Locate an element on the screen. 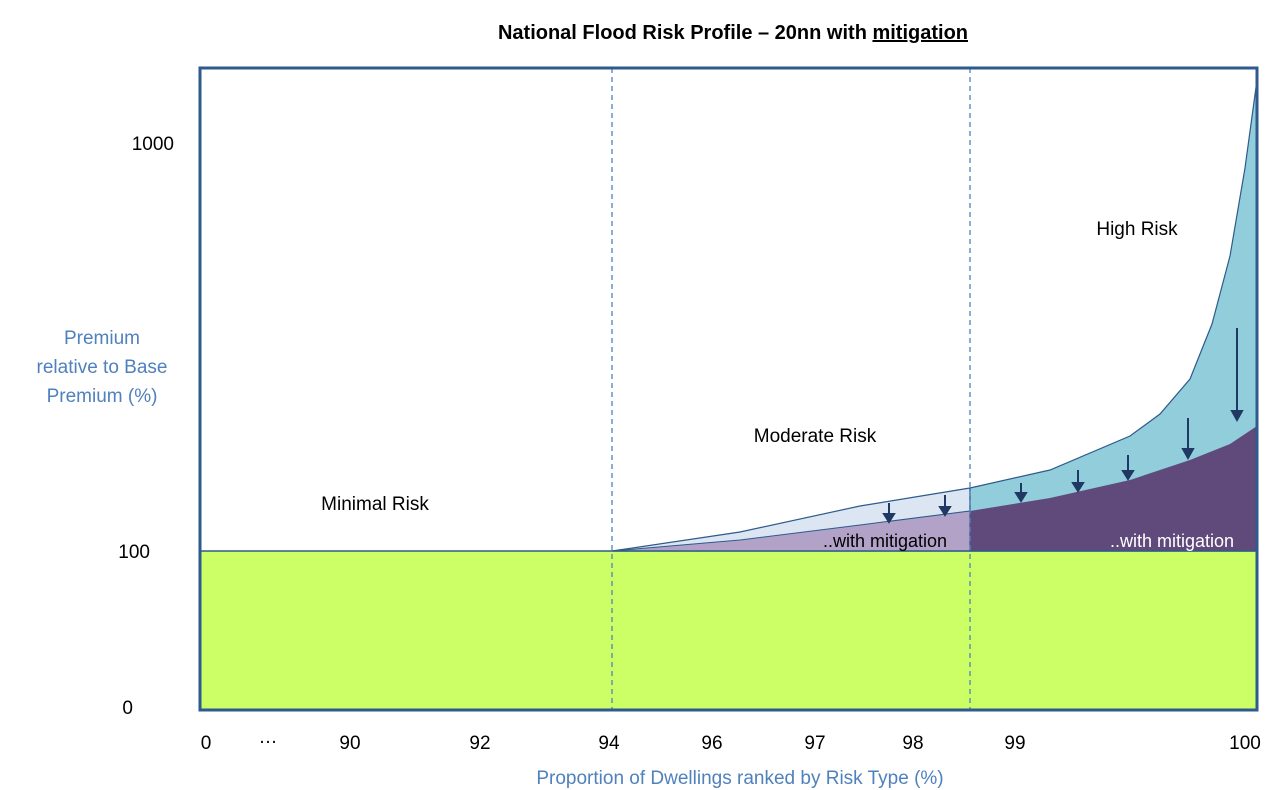  y-axis-label-line: Premium (%) is located at coordinates (102, 396).